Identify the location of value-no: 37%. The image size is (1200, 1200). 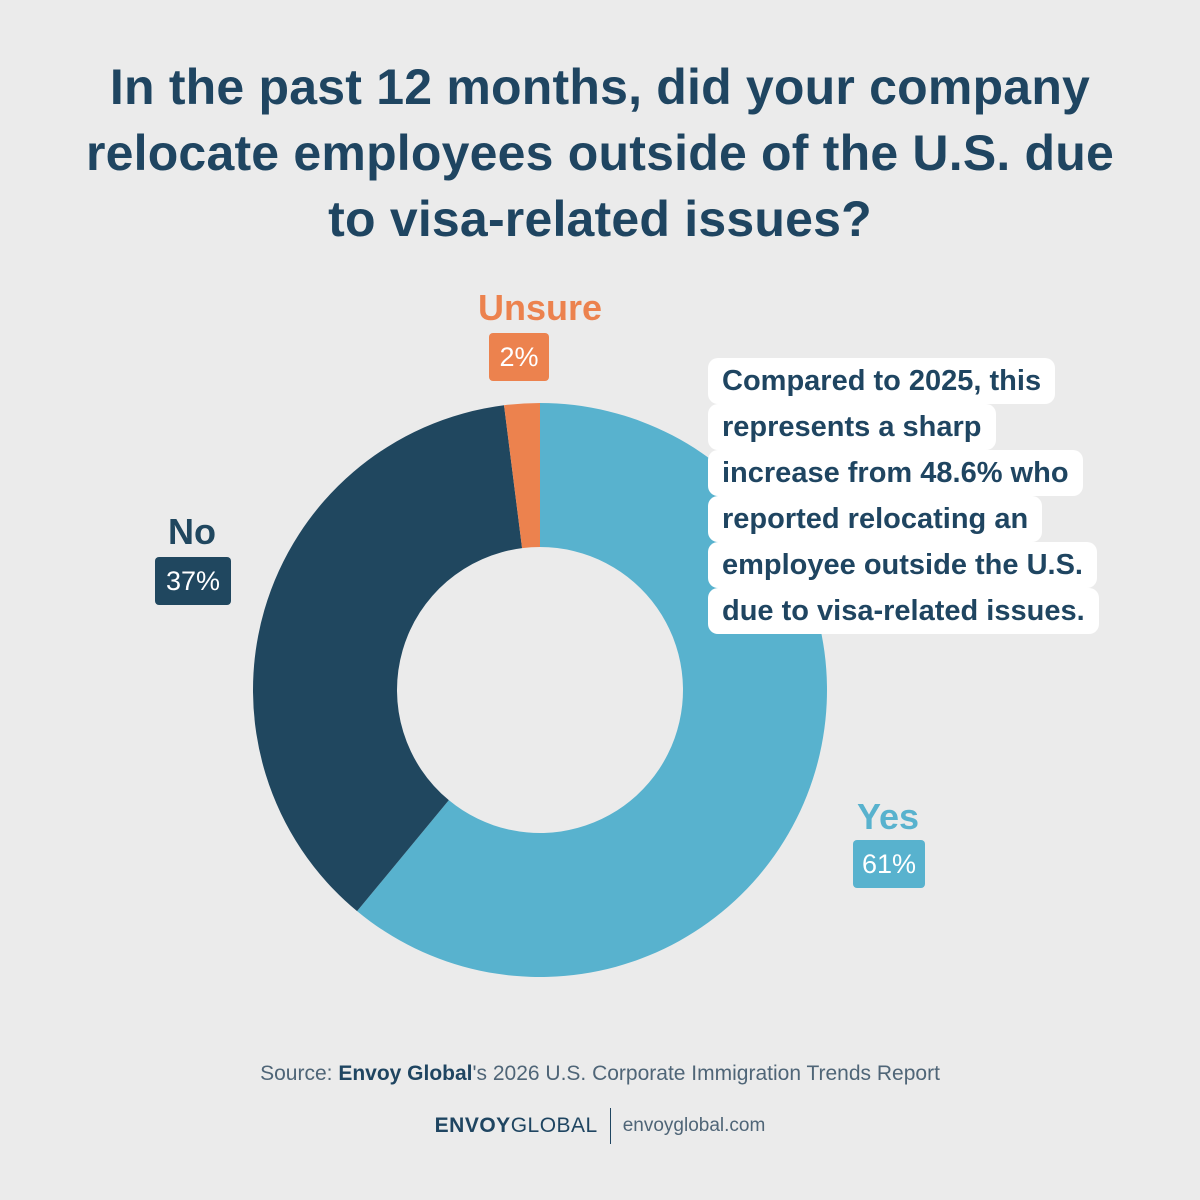
(193, 581).